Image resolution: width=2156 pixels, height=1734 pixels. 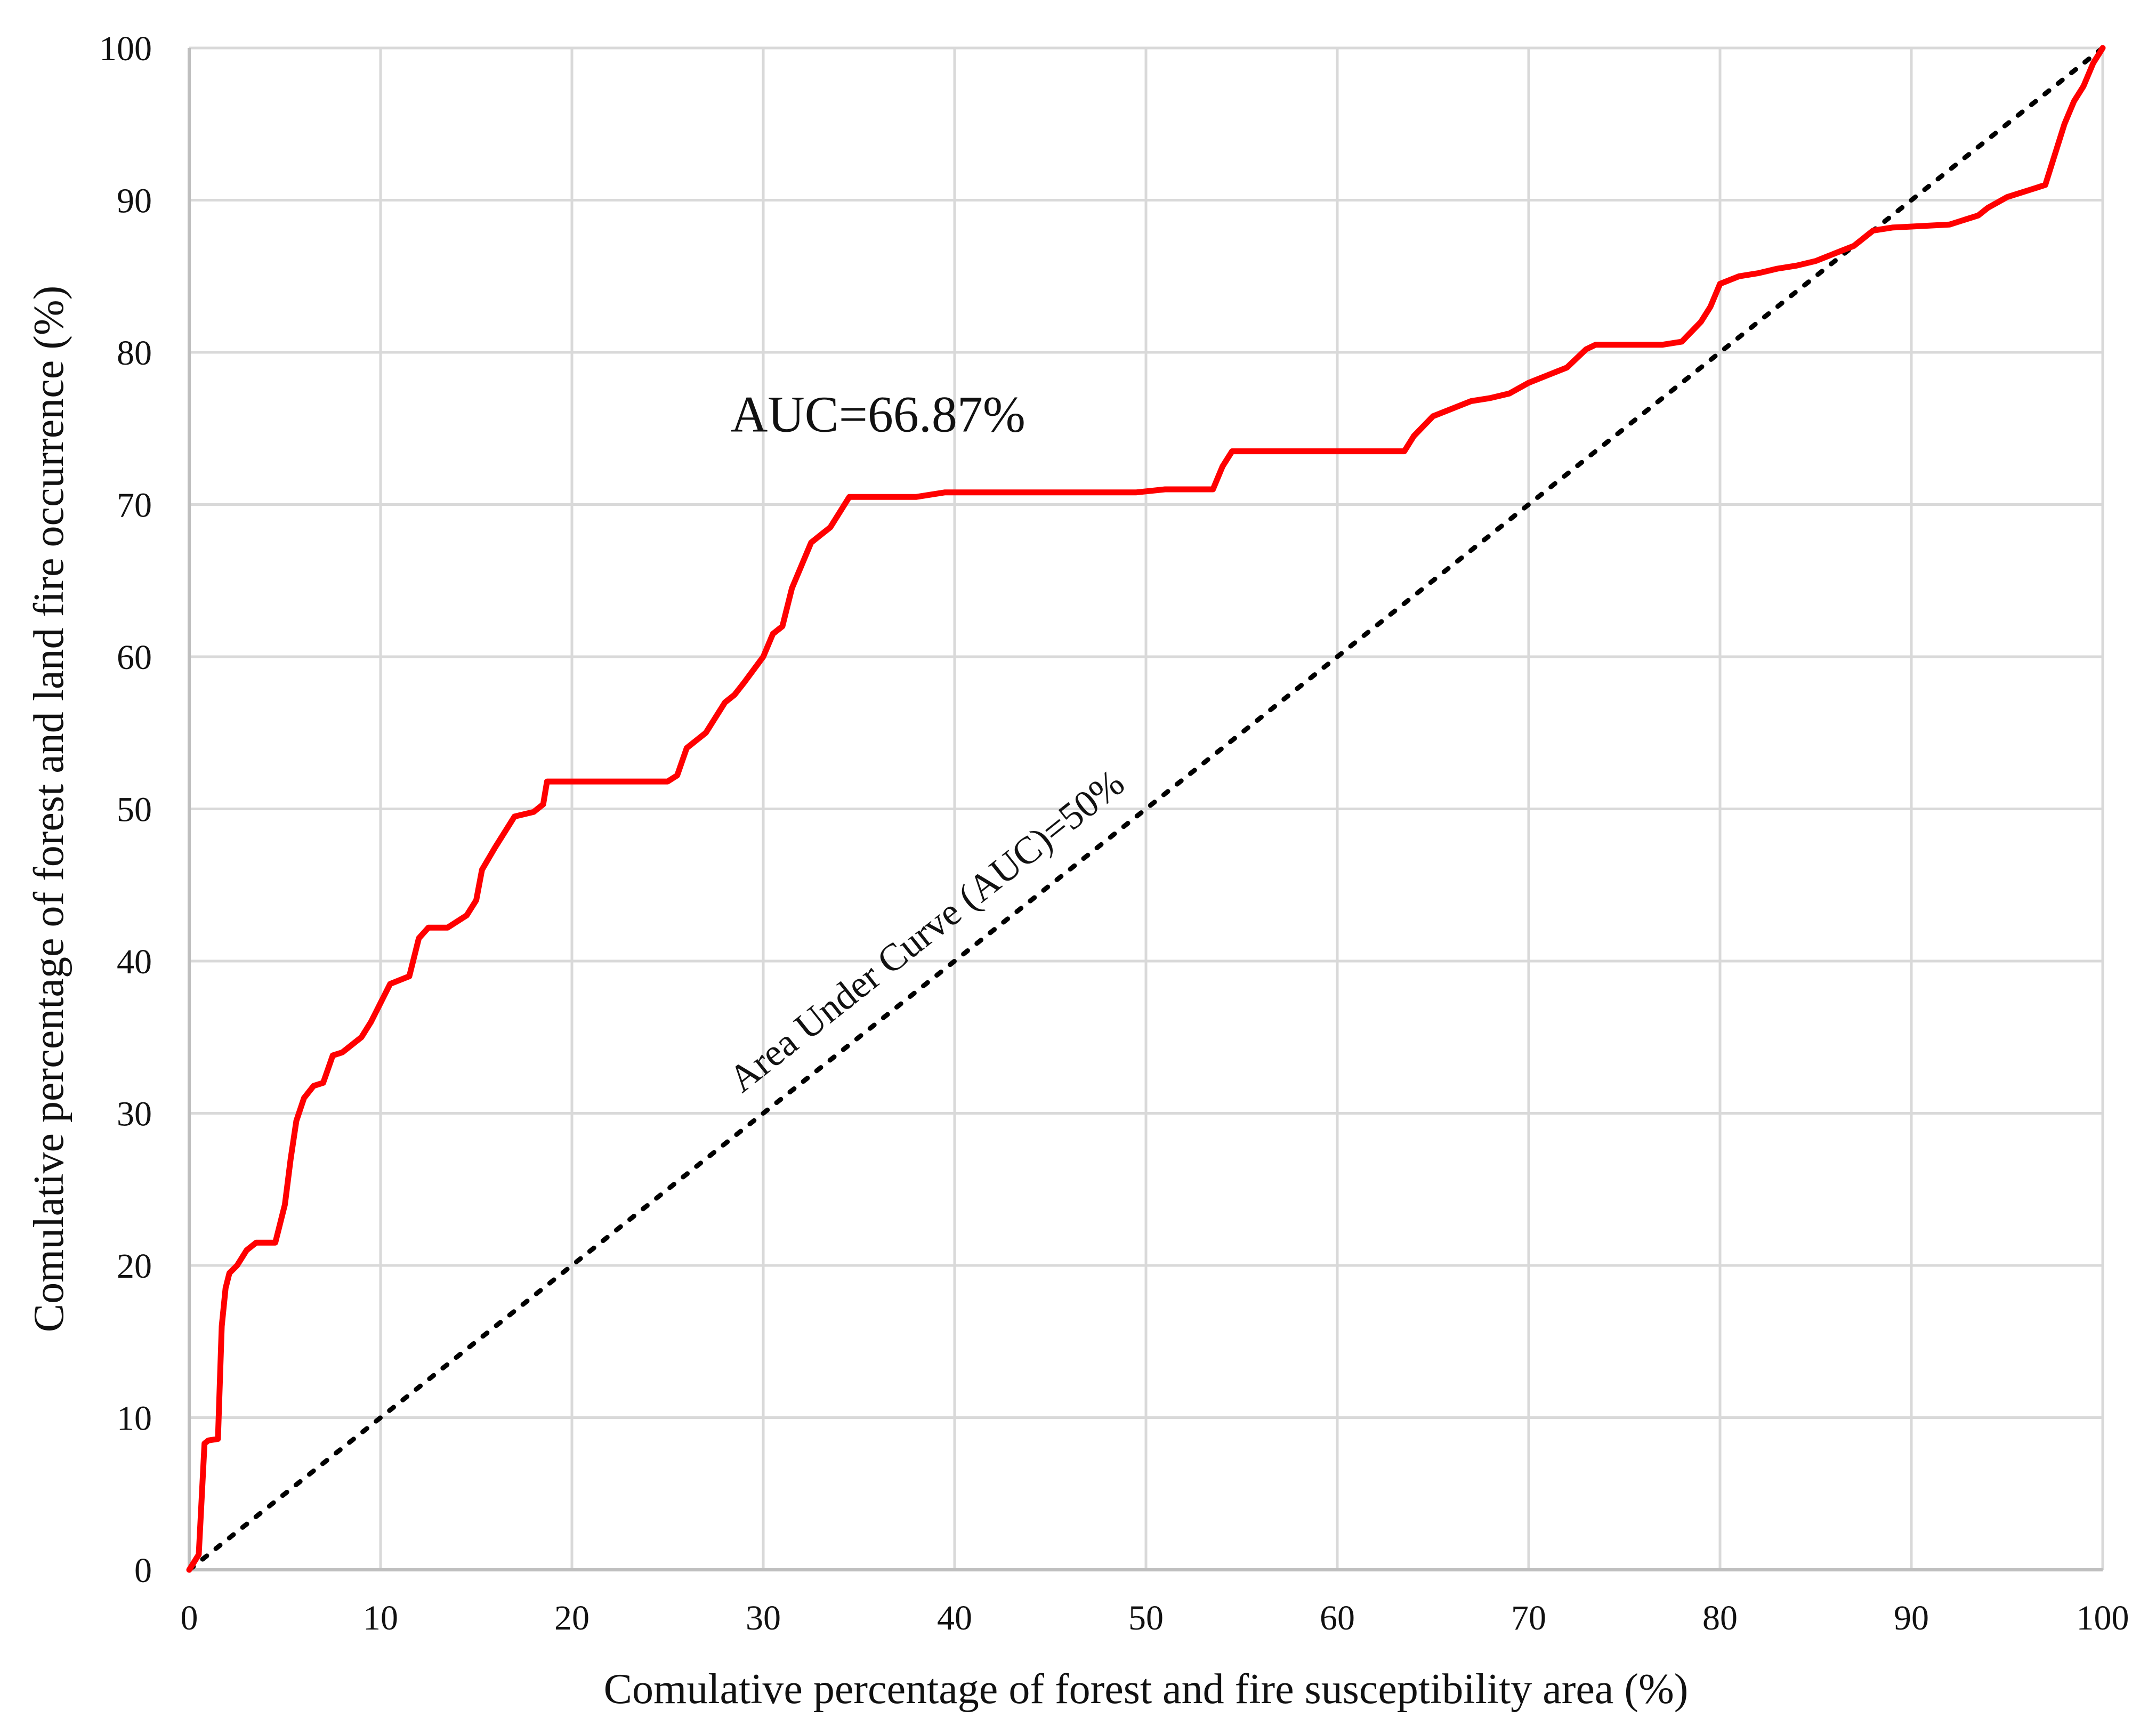 I want to click on y-tick-label: 90, so click(x=134, y=201).